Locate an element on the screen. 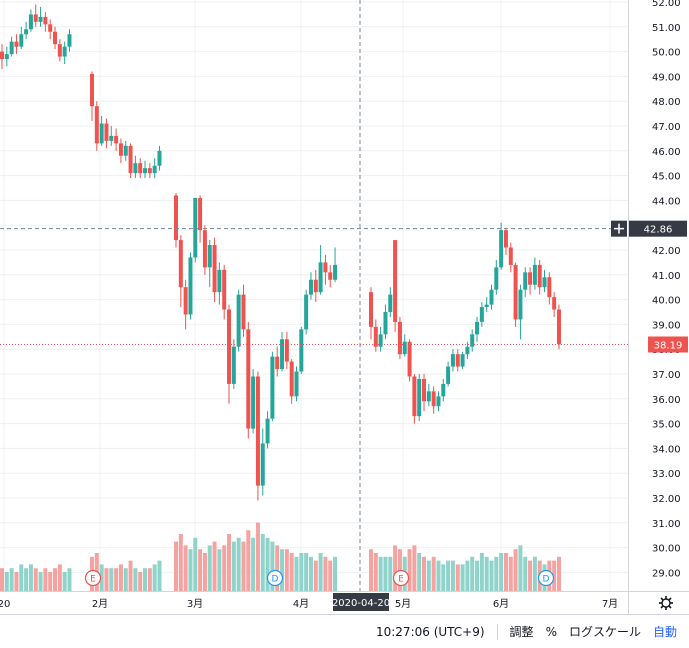  event-label: D is located at coordinates (275, 580).